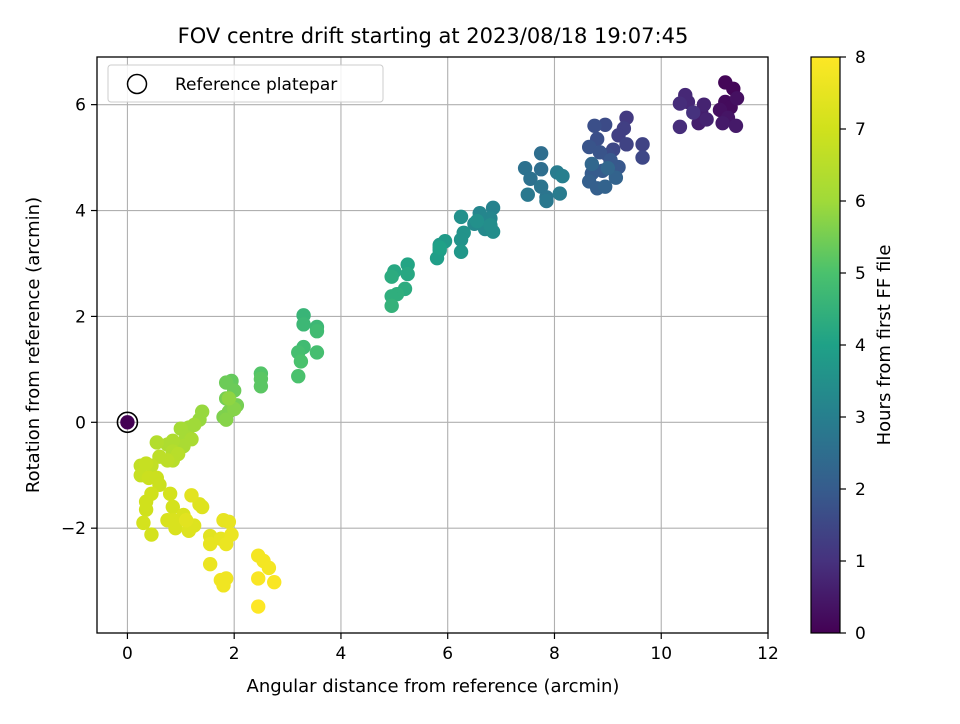 This screenshot has height=724, width=960. Describe the element at coordinates (661, 654) in the screenshot. I see `x-tick-label: 10` at that location.